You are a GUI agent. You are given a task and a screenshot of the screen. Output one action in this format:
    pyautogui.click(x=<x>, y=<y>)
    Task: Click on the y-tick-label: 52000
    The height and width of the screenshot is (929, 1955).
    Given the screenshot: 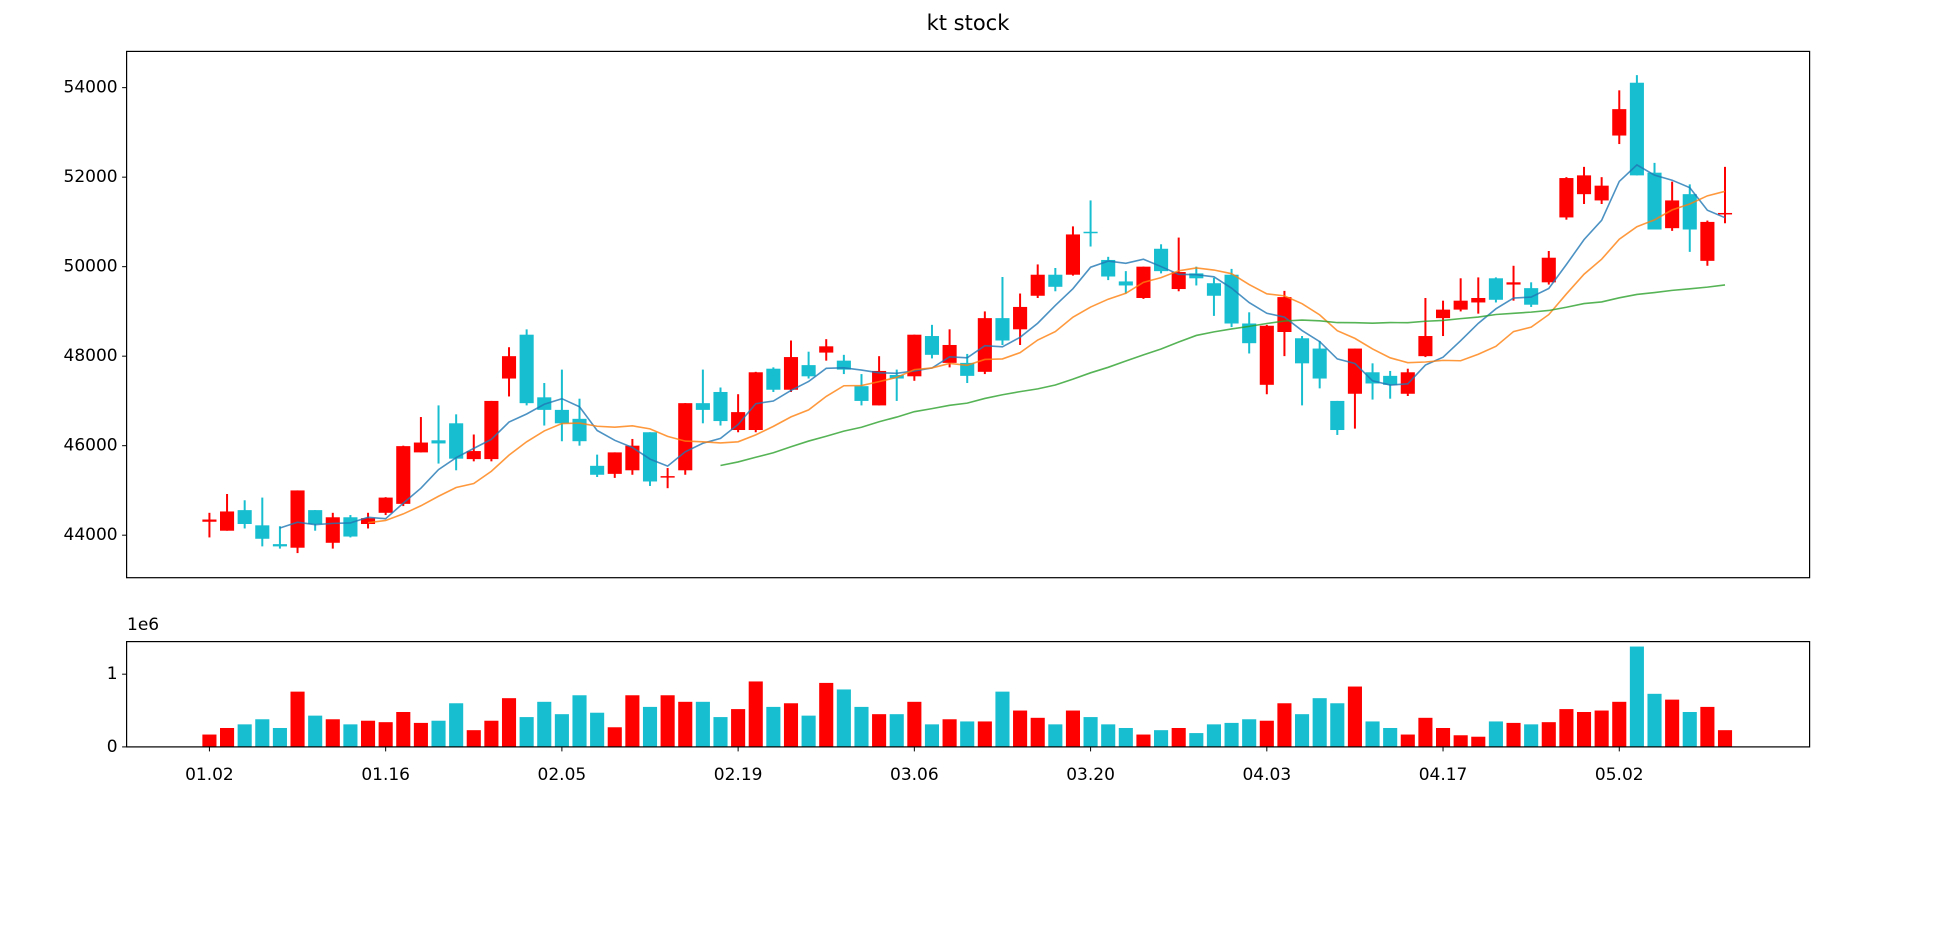 What is the action you would take?
    pyautogui.click(x=91, y=177)
    